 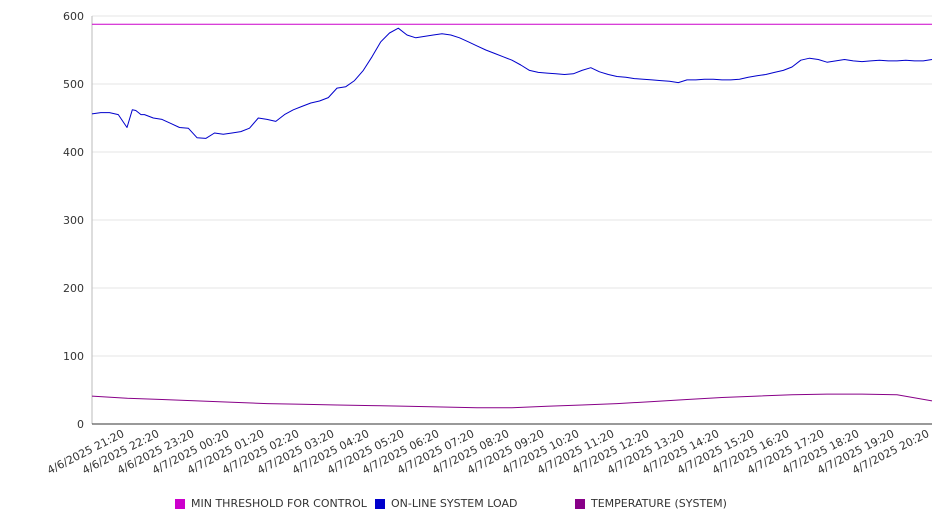 I want to click on y-axis-ticks: 0 100 200 300 400 500 600, so click(x=73, y=220).